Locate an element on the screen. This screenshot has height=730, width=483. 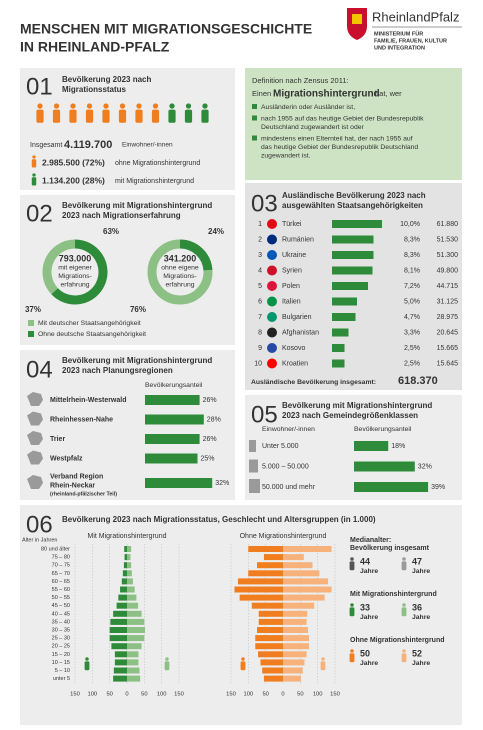
median-title: Bevölkerung insgesamt is located at coordinates (390, 548).